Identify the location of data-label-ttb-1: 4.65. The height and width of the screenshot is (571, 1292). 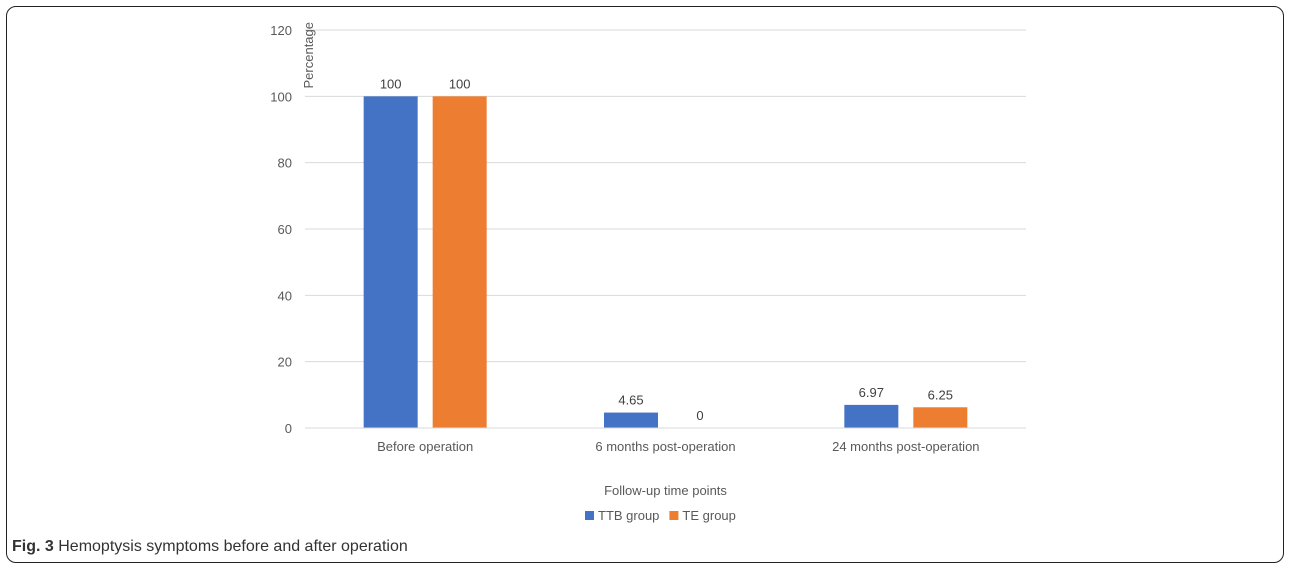
(630, 400).